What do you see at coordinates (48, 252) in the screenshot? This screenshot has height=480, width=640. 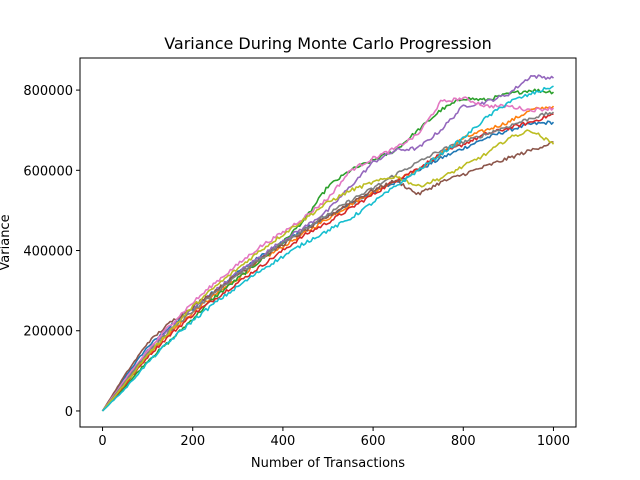 I see `y-tick-label: 400000` at bounding box center [48, 252].